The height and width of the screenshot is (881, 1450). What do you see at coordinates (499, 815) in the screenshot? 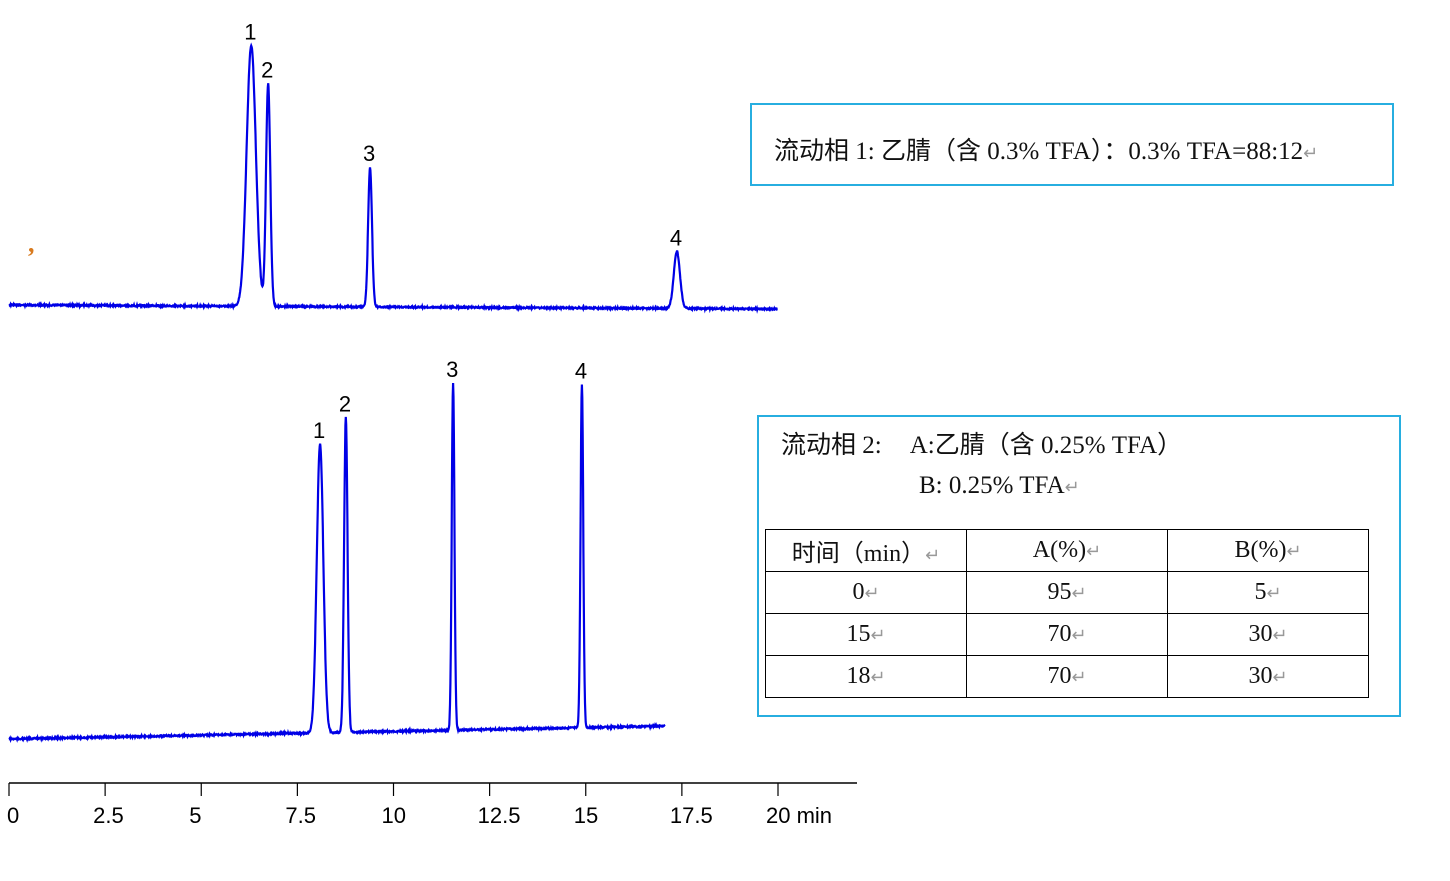
I see `x-tick-label: 12.5` at bounding box center [499, 815].